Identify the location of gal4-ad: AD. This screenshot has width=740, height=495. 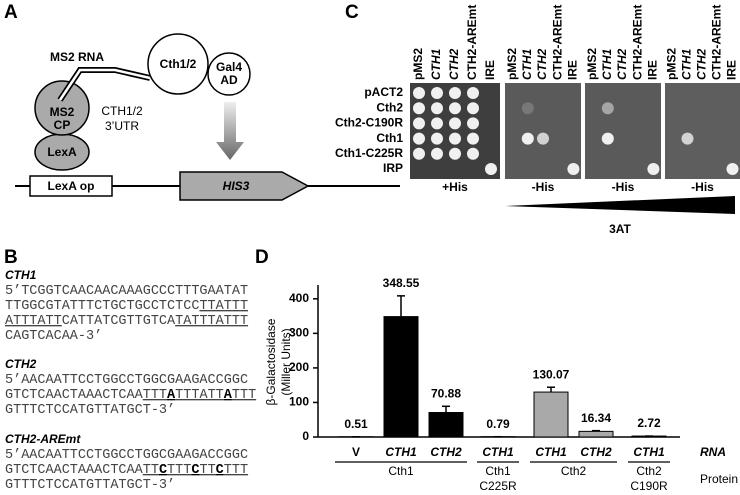
(229, 80).